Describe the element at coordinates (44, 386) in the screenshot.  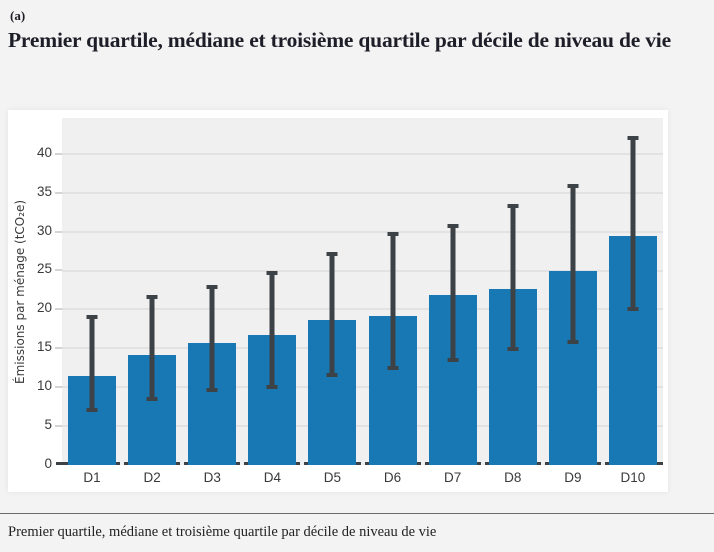
I see `y-tick-label-10: 10` at that location.